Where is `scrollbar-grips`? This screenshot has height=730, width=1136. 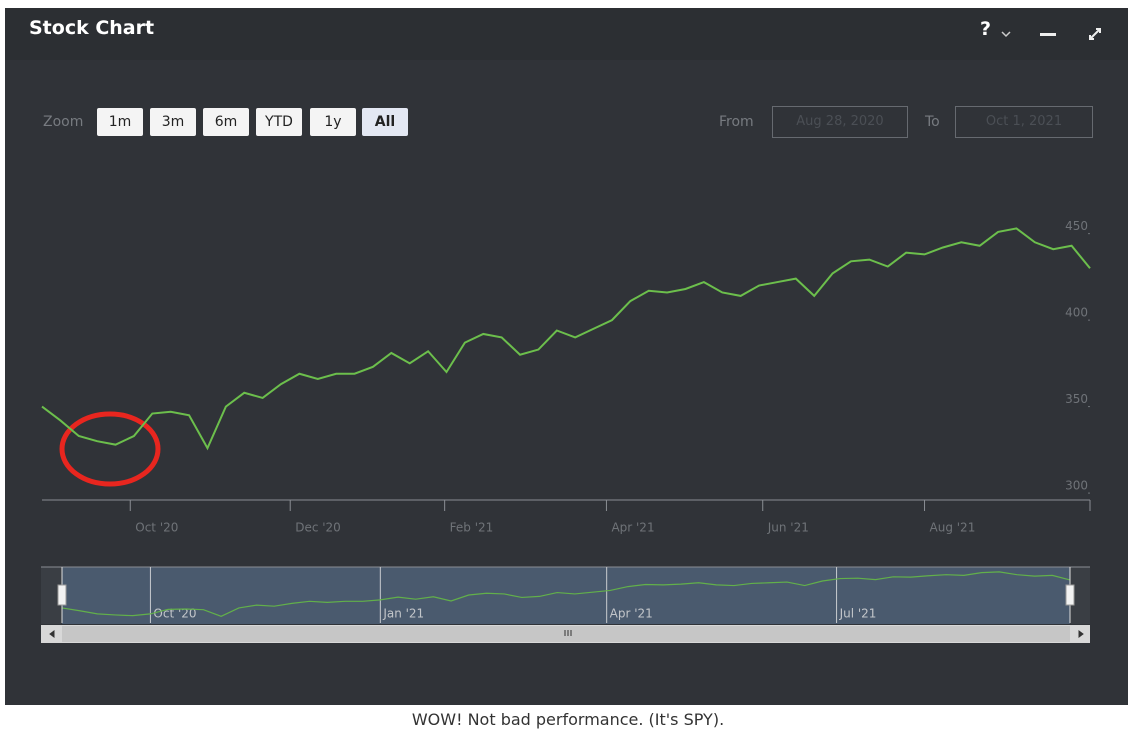
scrollbar-grips is located at coordinates (566, 634).